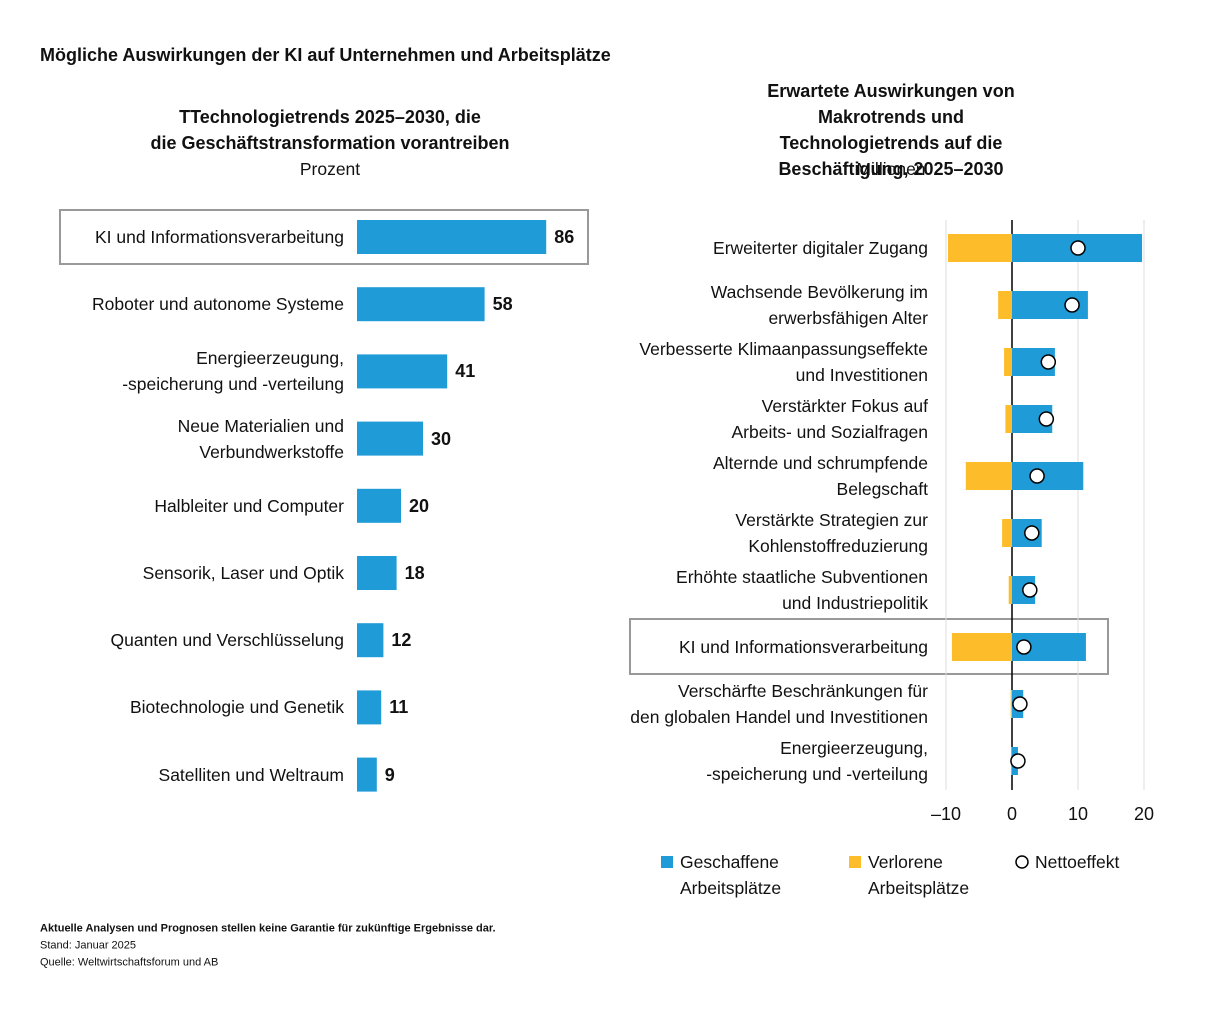 Image resolution: width=1214 pixels, height=1032 pixels. Describe the element at coordinates (243, 573) in the screenshot. I see `category-label: Sensorik, Laser und Optik` at that location.